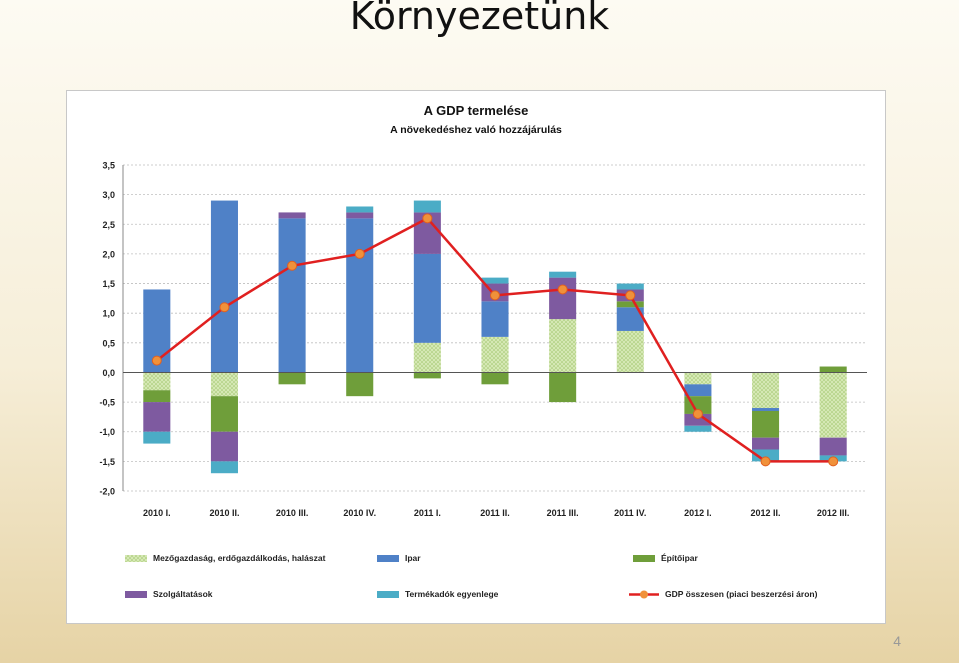 Image resolution: width=959 pixels, height=663 pixels. What do you see at coordinates (359, 513) in the screenshot?
I see `x-tick-label: 2010 IV.` at bounding box center [359, 513].